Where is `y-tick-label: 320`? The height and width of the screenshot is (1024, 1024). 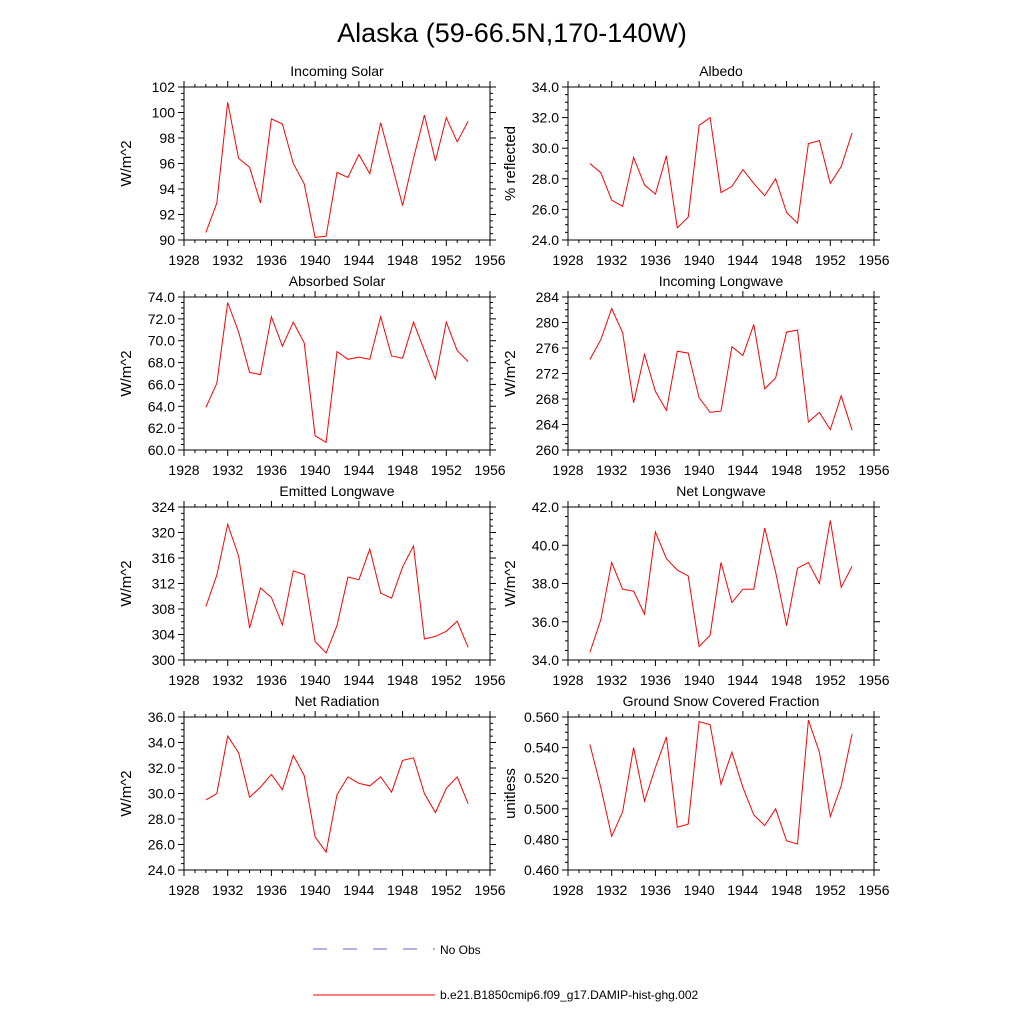 y-tick-label: 320 is located at coordinates (164, 533).